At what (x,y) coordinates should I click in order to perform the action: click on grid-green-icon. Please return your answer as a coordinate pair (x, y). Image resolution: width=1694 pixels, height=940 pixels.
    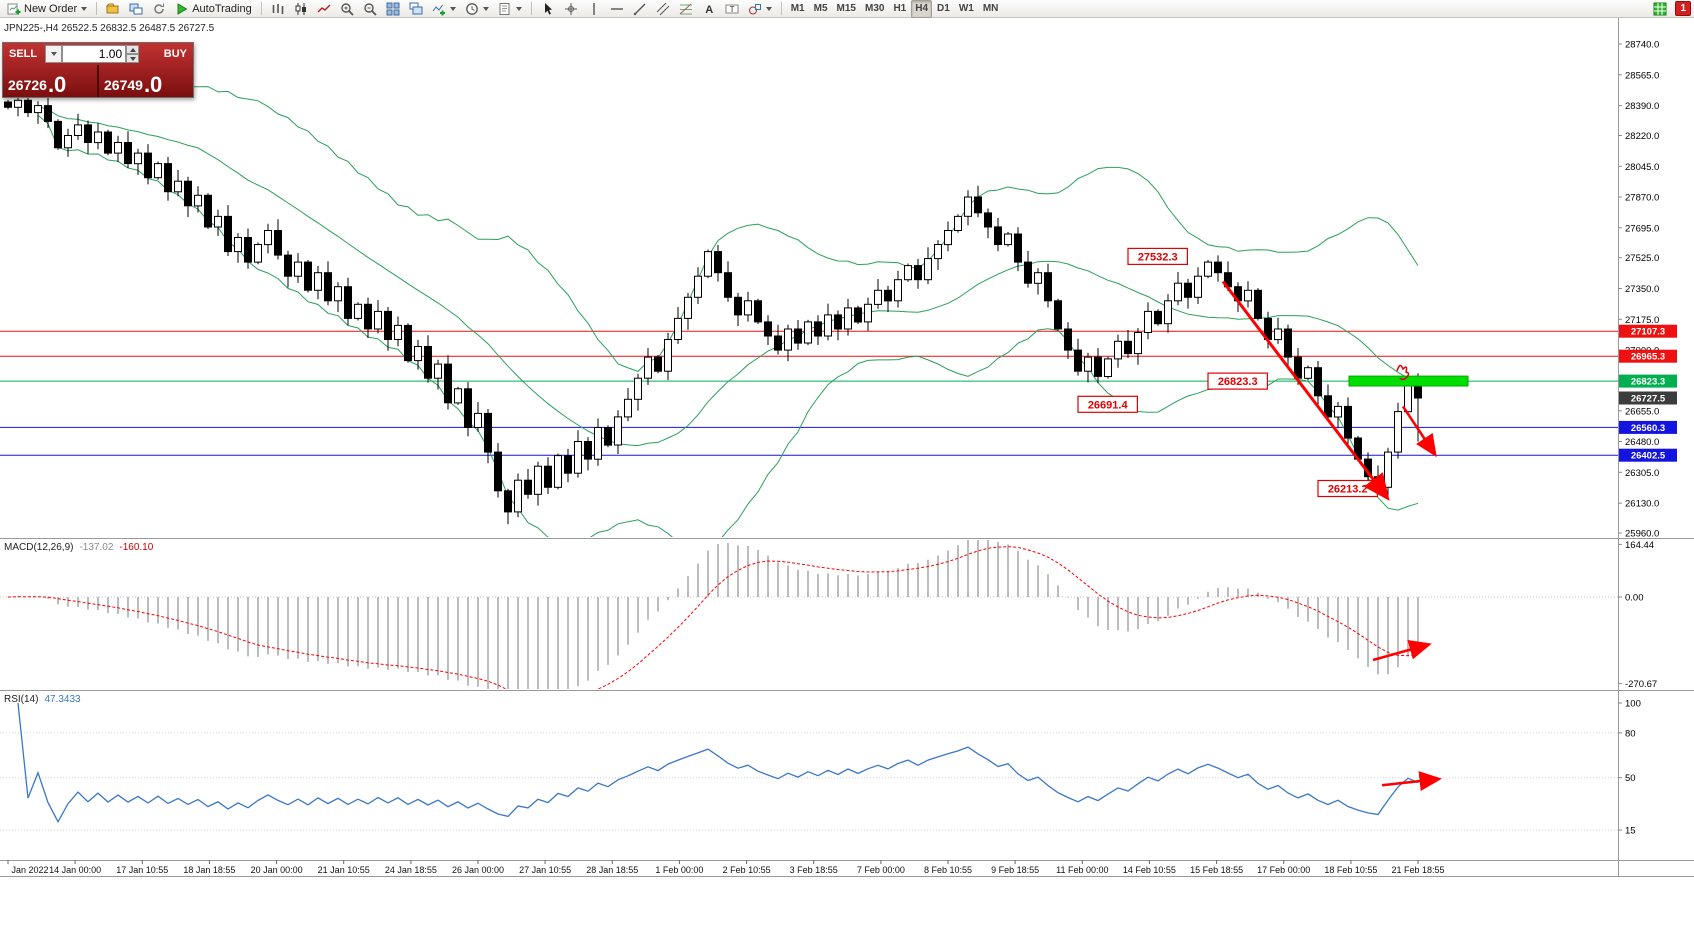
    Looking at the image, I should click on (1660, 8).